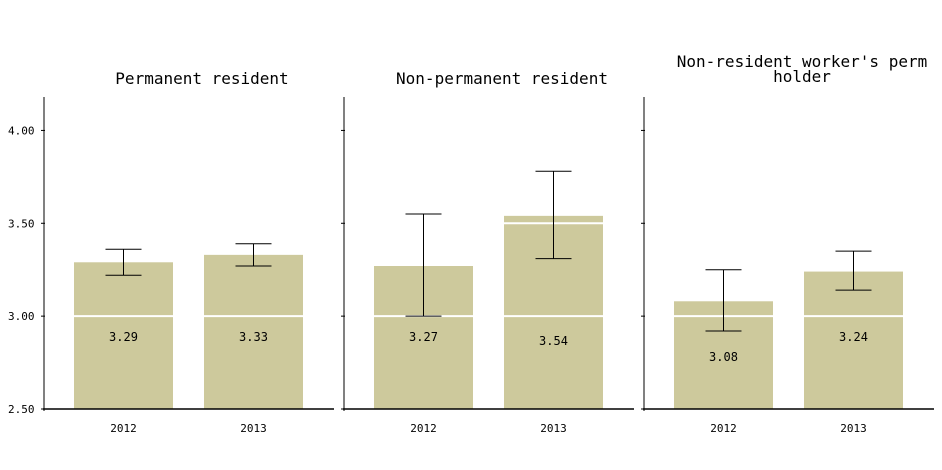 Image resolution: width=942 pixels, height=470 pixels. Describe the element at coordinates (502, 78) in the screenshot. I see `panel-title: Non-permanent resident` at that location.